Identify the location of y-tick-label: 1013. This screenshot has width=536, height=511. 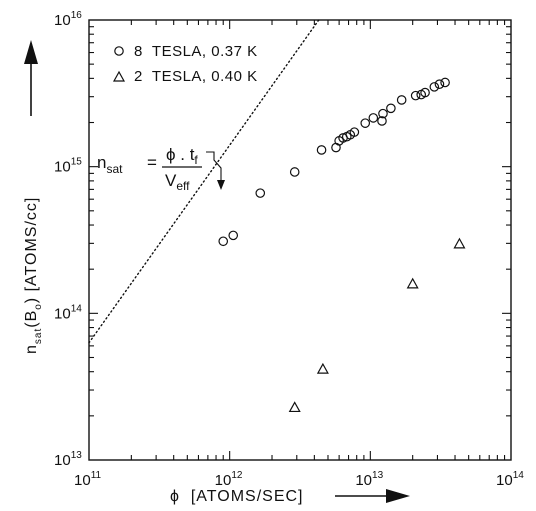
(68, 459).